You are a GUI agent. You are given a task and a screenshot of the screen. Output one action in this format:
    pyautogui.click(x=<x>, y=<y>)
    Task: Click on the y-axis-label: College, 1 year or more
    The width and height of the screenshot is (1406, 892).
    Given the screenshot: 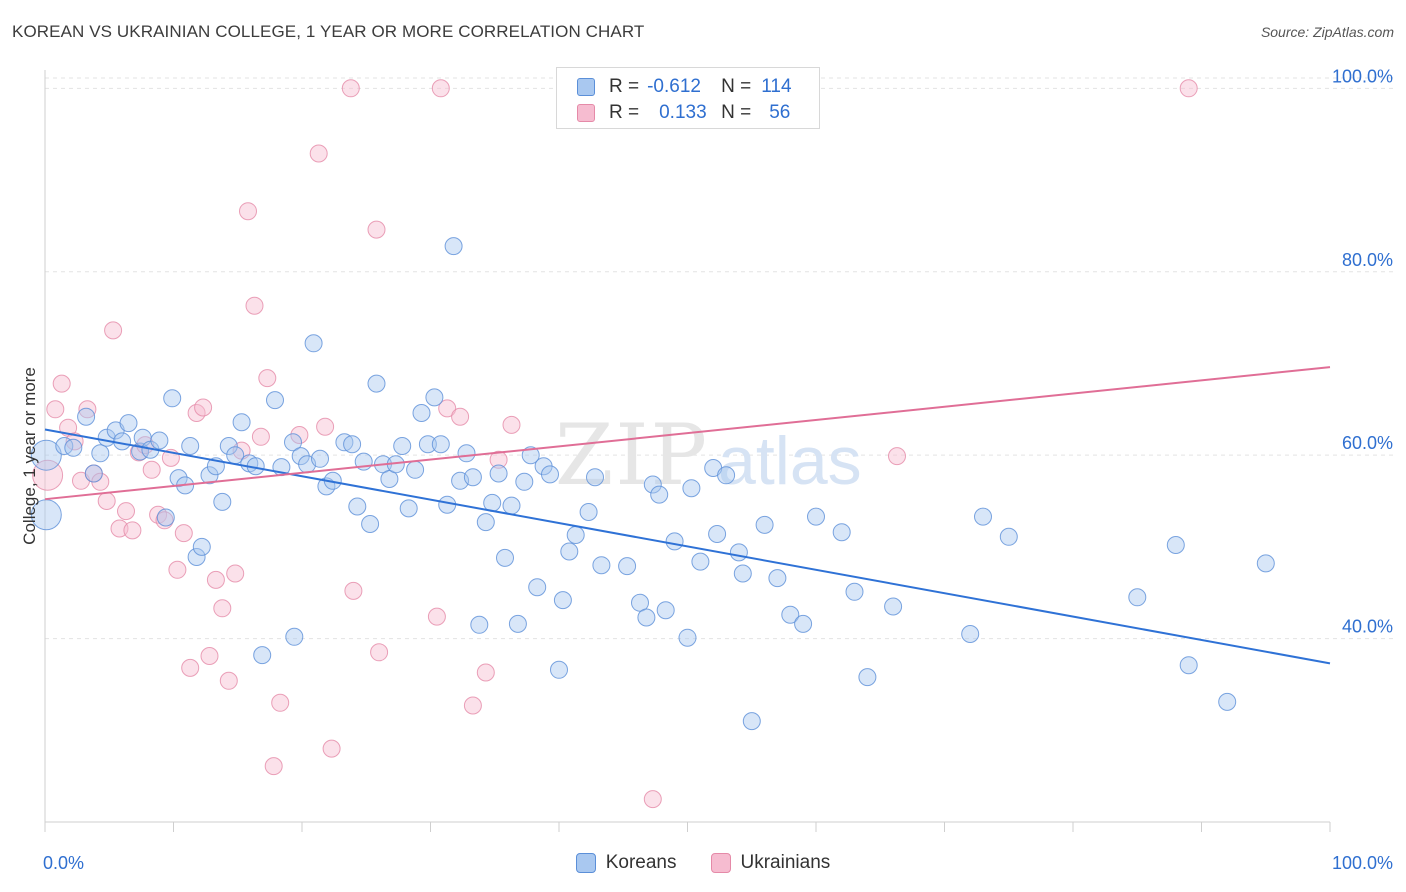 What is the action you would take?
    pyautogui.click(x=29, y=456)
    